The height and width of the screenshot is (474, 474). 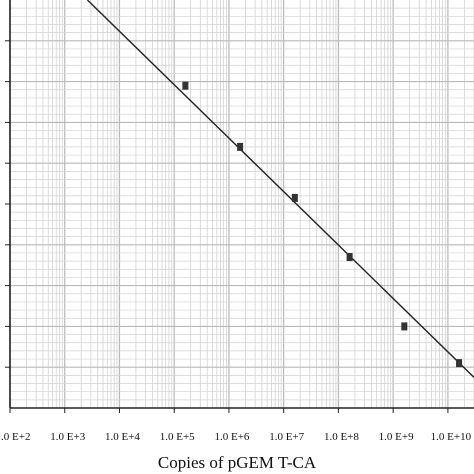 What do you see at coordinates (396, 437) in the screenshot?
I see `x-tick-label: 1.0 E+9` at bounding box center [396, 437].